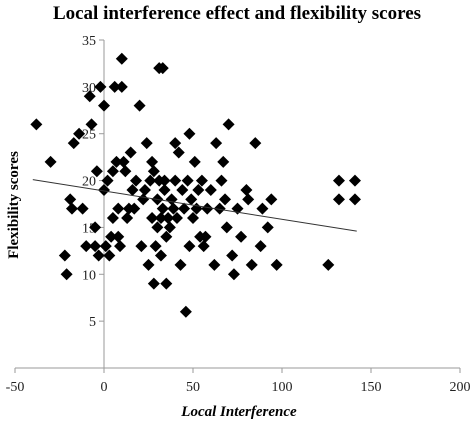 This screenshot has width=474, height=423. I want to click on y-tick-label: 20, so click(89, 182).